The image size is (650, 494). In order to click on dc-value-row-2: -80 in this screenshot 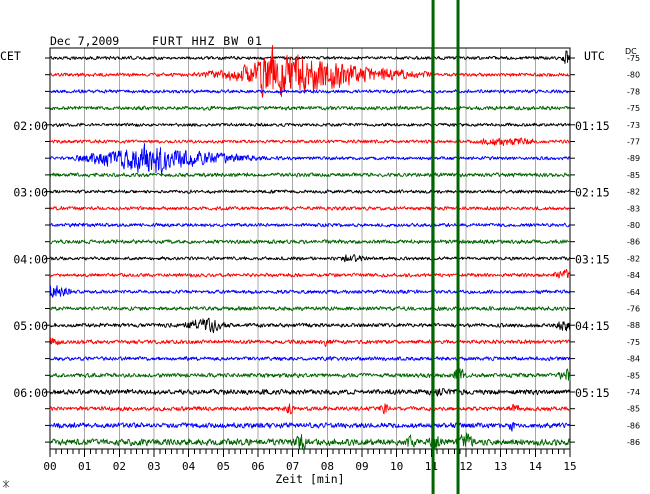, I will do `click(633, 75)`.